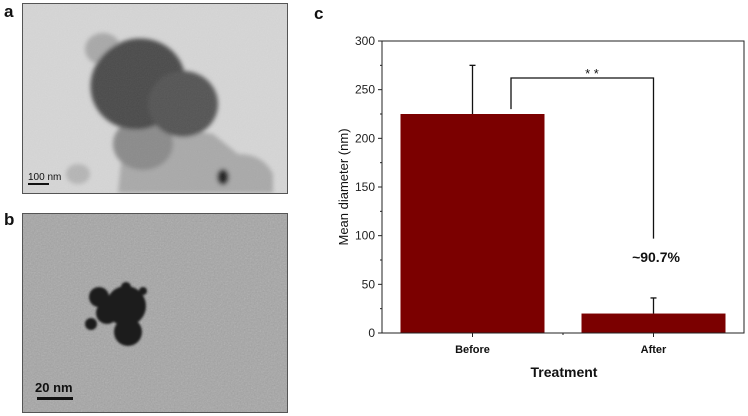 The image size is (748, 416). What do you see at coordinates (365, 187) in the screenshot?
I see `y-tick-label: 150` at bounding box center [365, 187].